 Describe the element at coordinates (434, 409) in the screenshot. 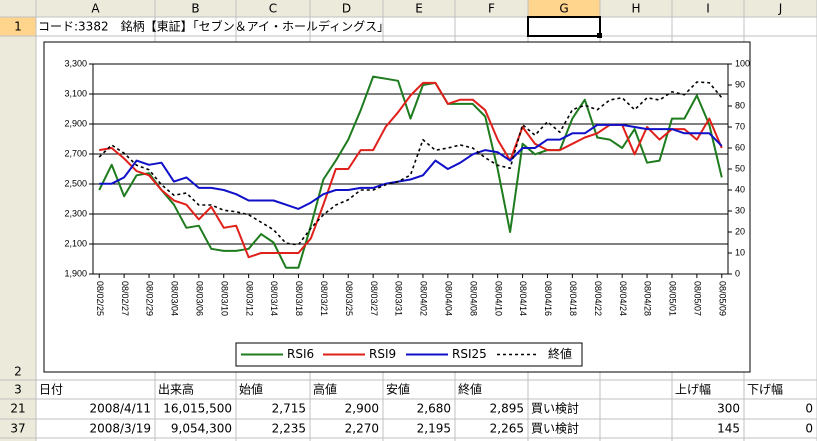

I see `data-cell: 2,680` at that location.